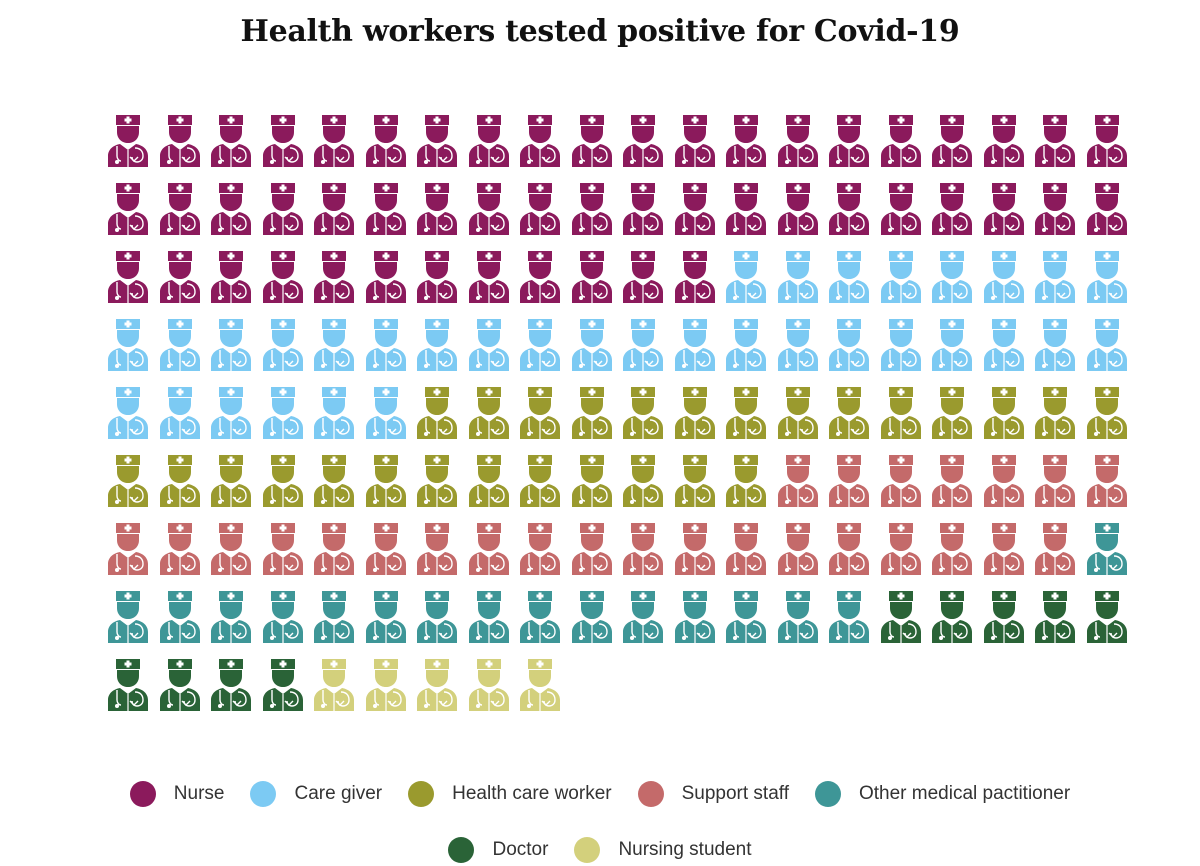 Image resolution: width=1200 pixels, height=866 pixels. Describe the element at coordinates (685, 849) in the screenshot. I see `legend-label: Nursing student` at that location.